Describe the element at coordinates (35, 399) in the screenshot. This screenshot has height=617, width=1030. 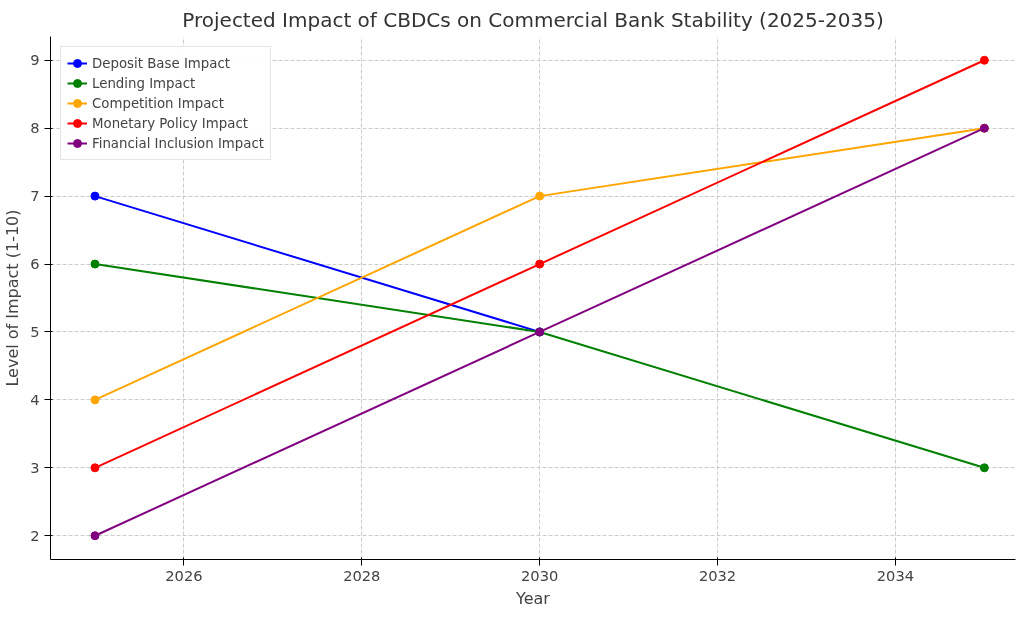
I see `y-tick-label: 4` at that location.